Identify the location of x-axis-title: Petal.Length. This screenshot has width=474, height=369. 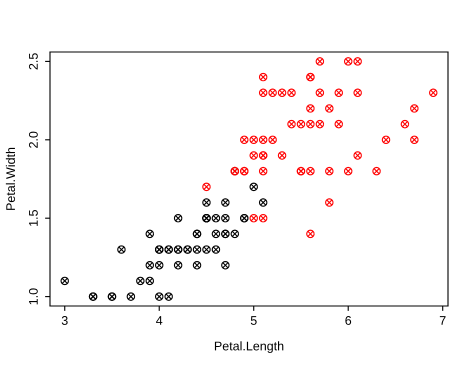
(249, 347).